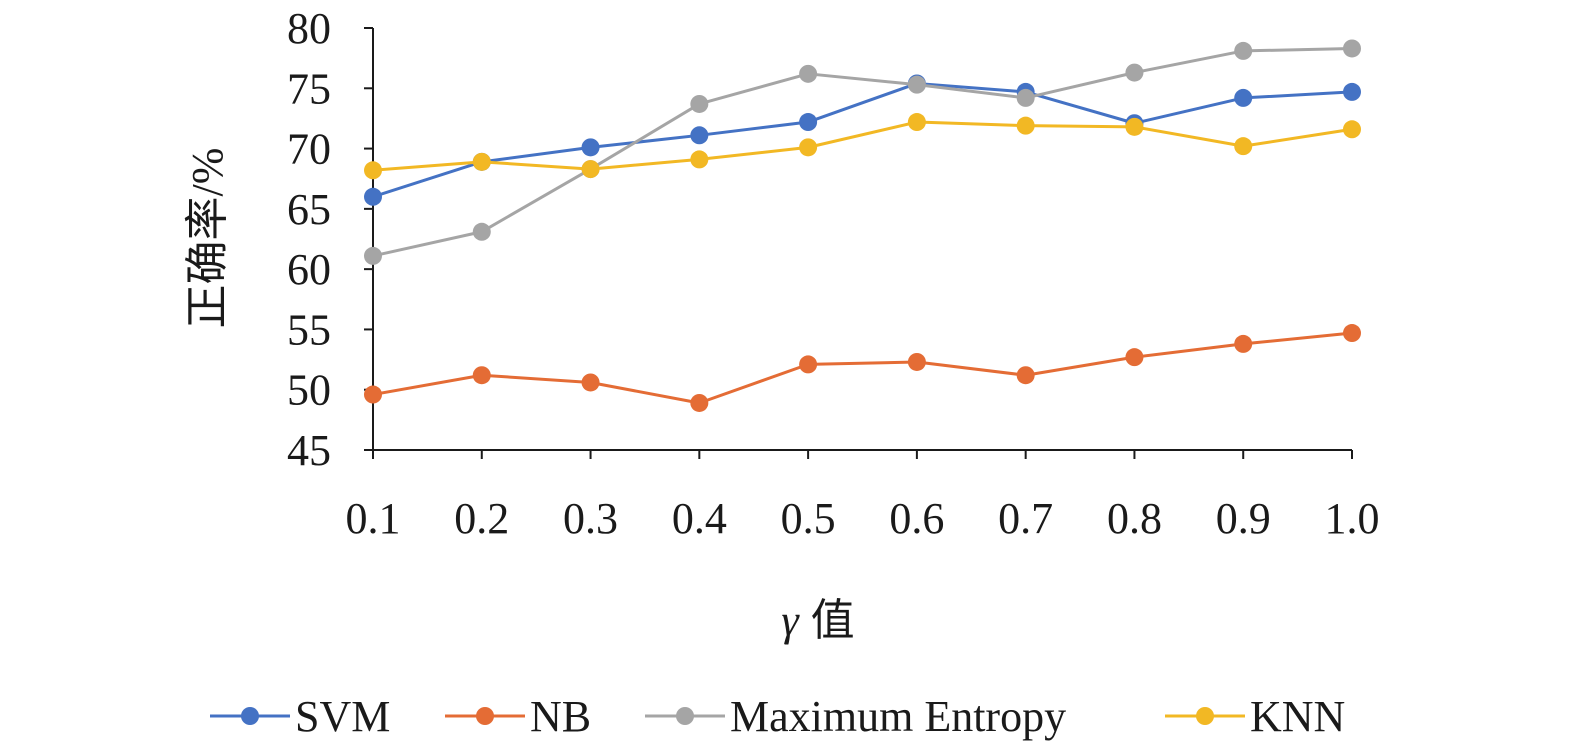 Image resolution: width=1575 pixels, height=750 pixels. I want to click on x-tick-label: 0.3, so click(590, 518).